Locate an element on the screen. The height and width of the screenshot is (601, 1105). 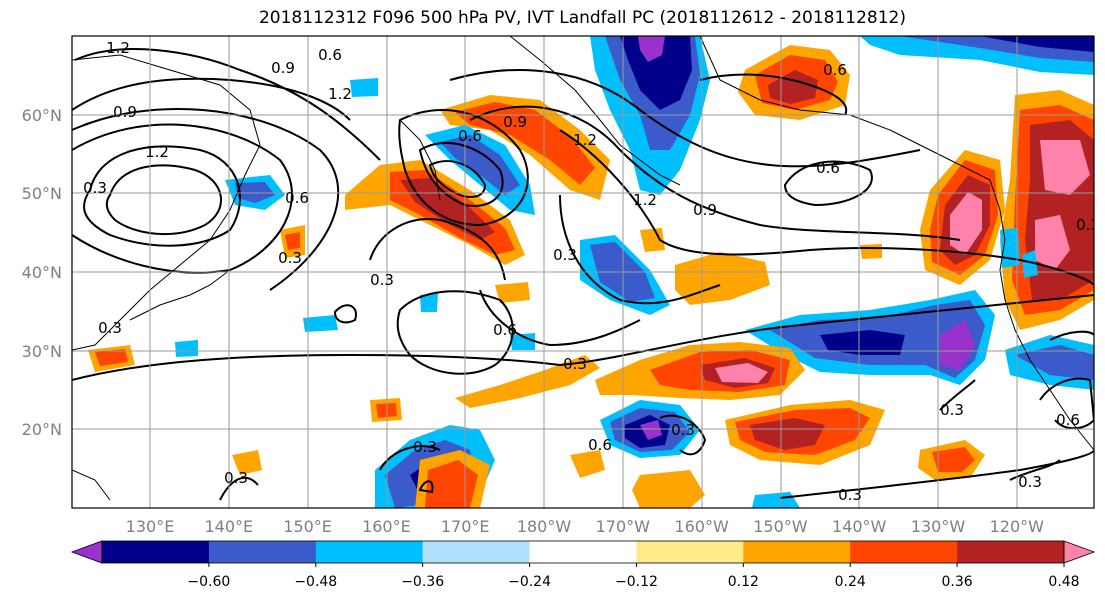
colorbar is located at coordinates (583, 552).